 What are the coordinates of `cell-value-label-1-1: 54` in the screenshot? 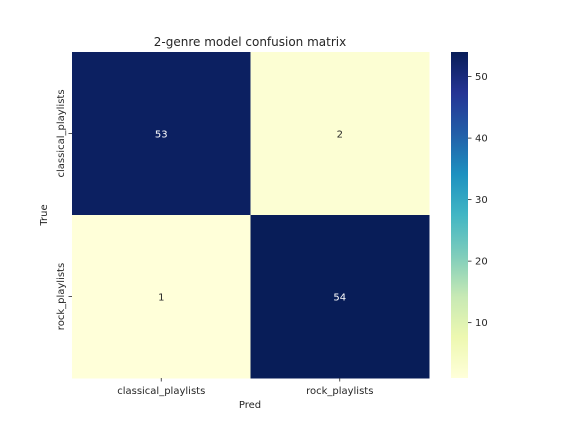 It's located at (339, 298).